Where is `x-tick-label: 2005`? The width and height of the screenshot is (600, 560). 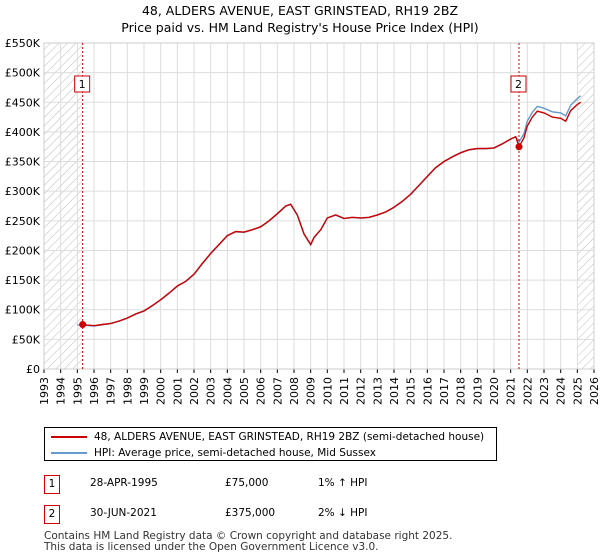
x-tick-label: 2005 is located at coordinates (244, 391).